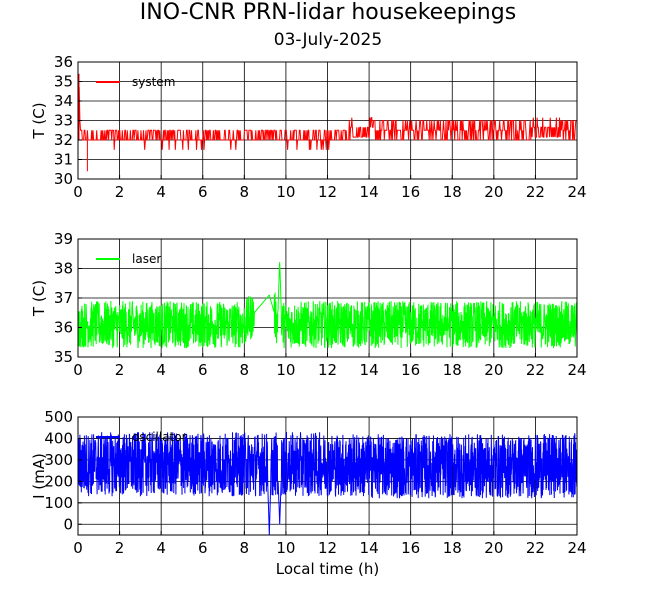 Image resolution: width=660 pixels, height=595 pixels. Describe the element at coordinates (58, 481) in the screenshot. I see `diode-ytick-label: 200` at that location.